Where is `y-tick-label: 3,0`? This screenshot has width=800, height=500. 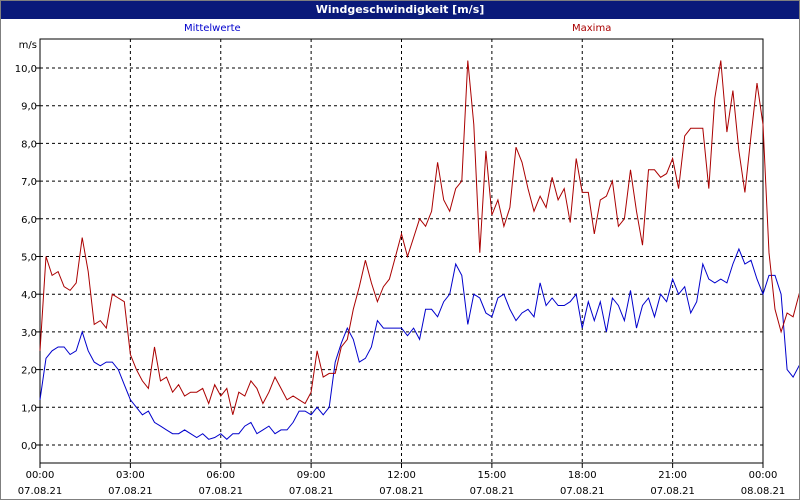 y-tick-label: 3,0 is located at coordinates (29, 333).